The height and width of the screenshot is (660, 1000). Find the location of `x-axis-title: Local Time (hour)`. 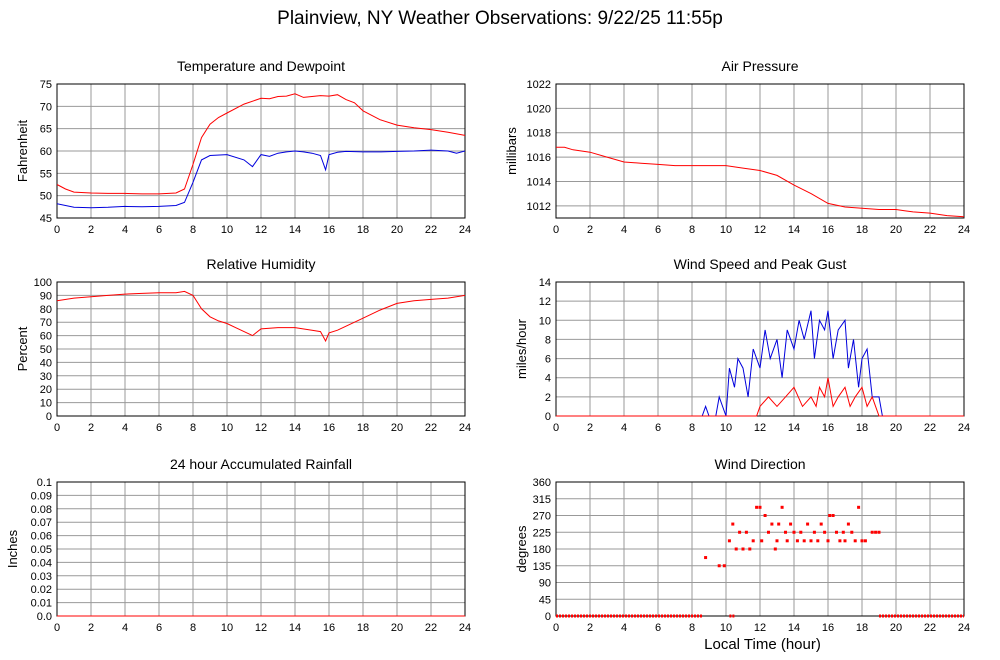

x-axis-title: Local Time (hour) is located at coordinates (762, 644).